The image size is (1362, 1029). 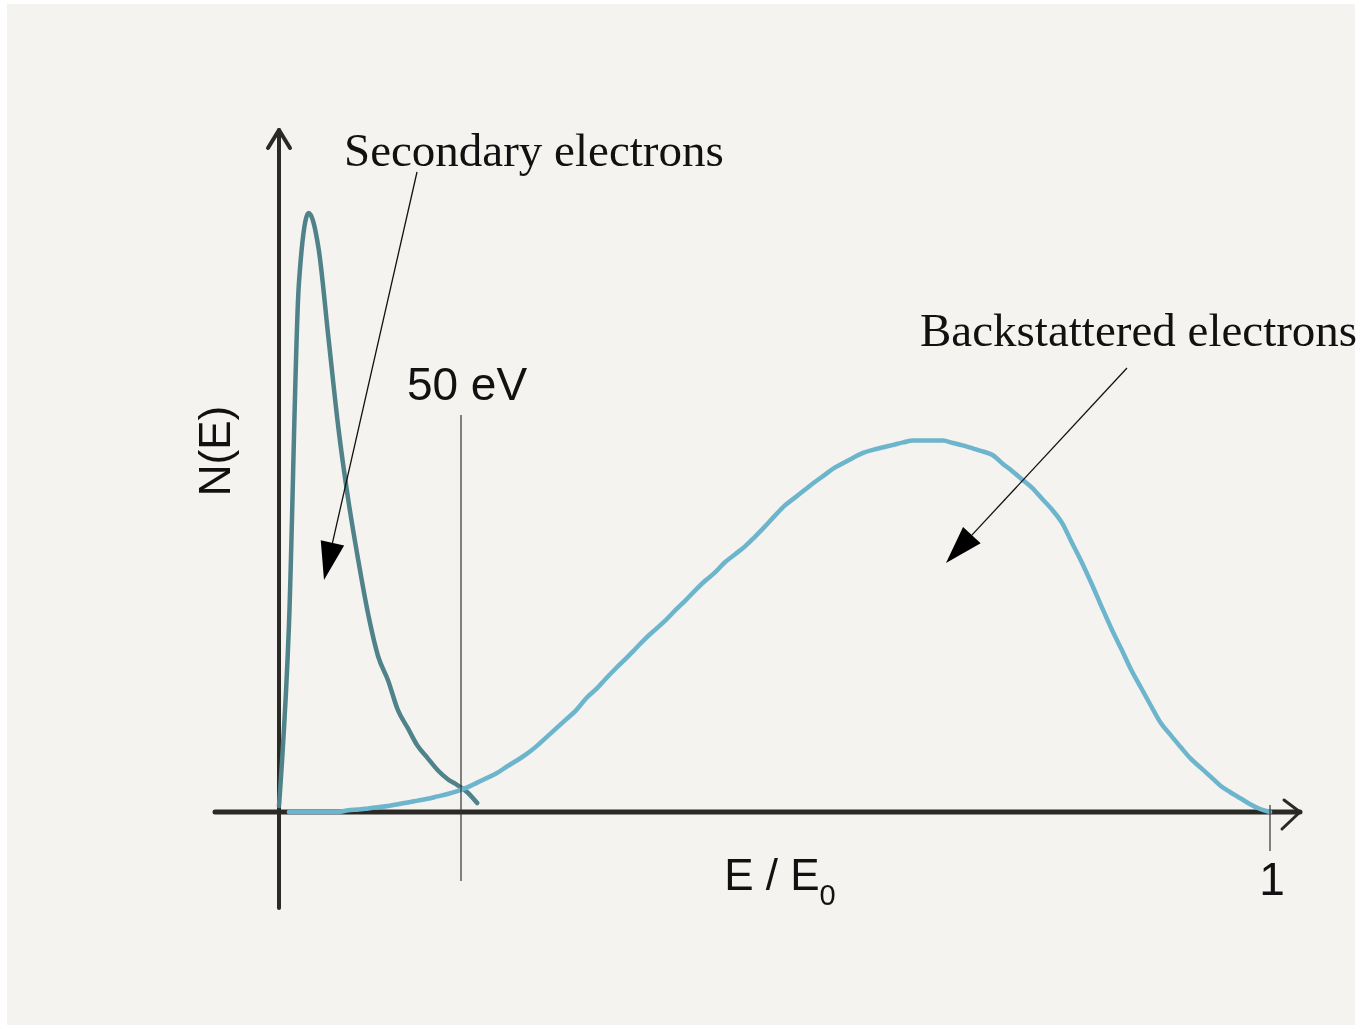 I want to click on text: Secondary electrons, so click(x=534, y=150).